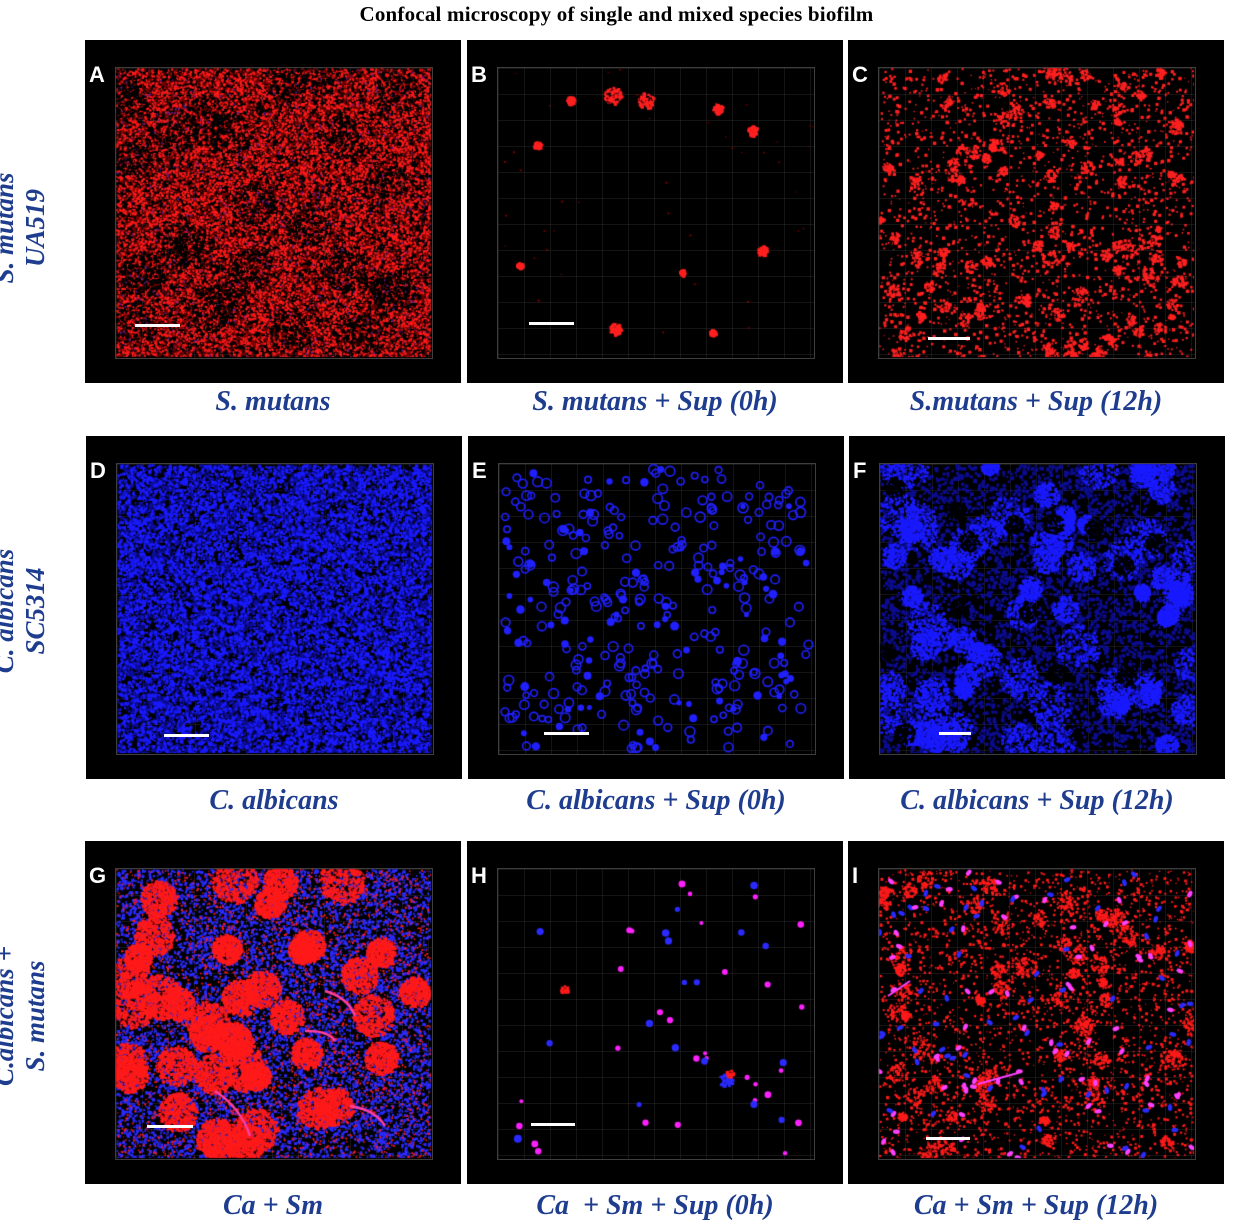  What do you see at coordinates (855, 875) in the screenshot?
I see `panel-letter: I` at bounding box center [855, 875].